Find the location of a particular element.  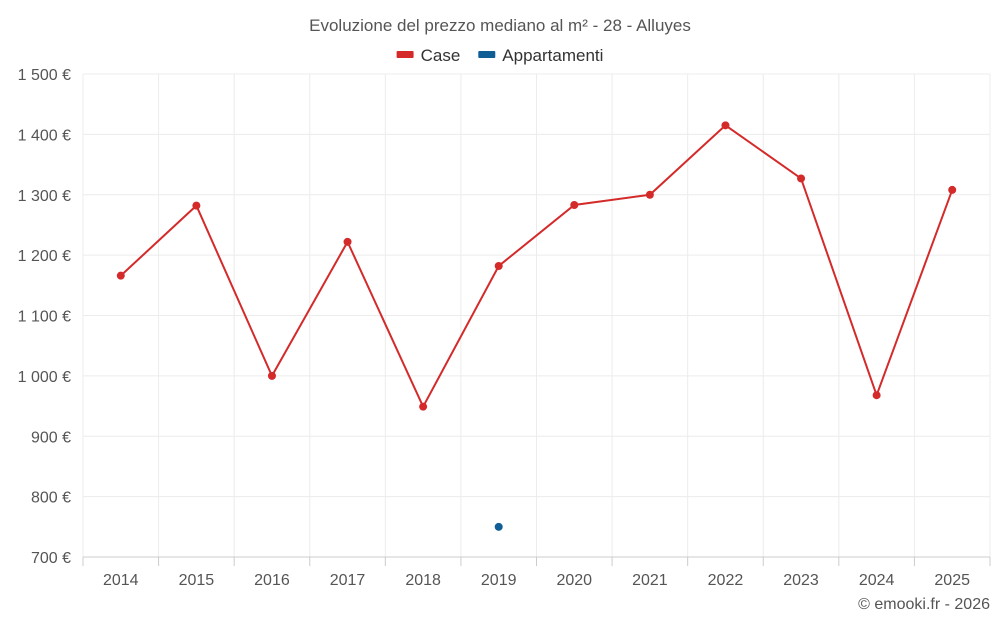

x-tick-label: 2015 is located at coordinates (197, 580).